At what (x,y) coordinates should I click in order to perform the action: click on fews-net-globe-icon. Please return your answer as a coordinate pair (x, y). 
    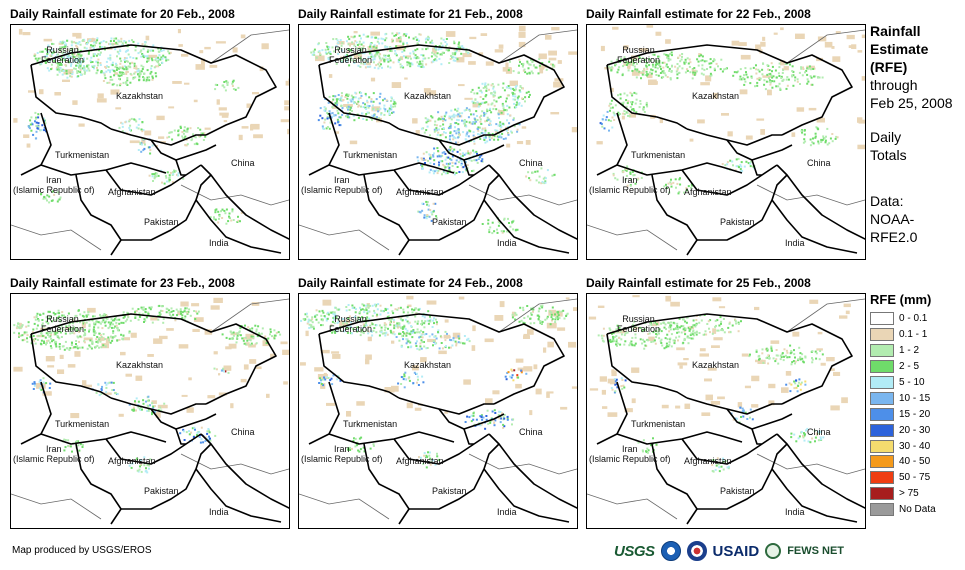
    Looking at the image, I should click on (773, 551).